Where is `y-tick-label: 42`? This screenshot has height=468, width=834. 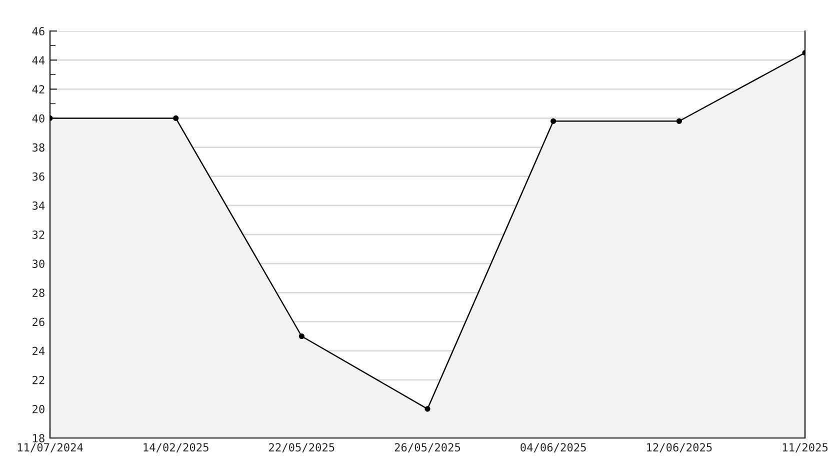 y-tick-label: 42 is located at coordinates (38, 89).